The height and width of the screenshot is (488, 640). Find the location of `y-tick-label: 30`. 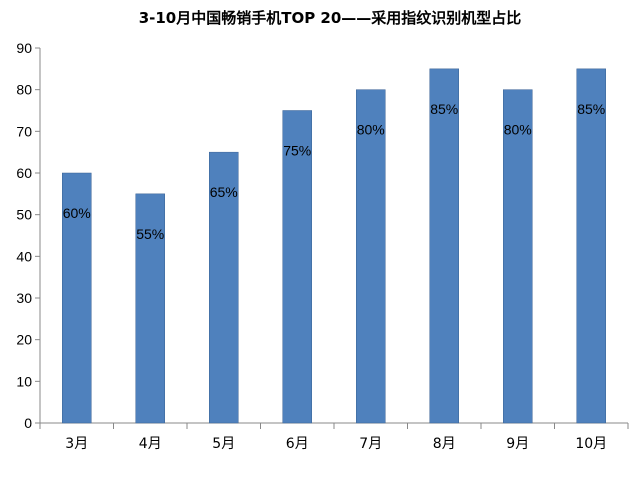

y-tick-label: 30 is located at coordinates (24, 298).